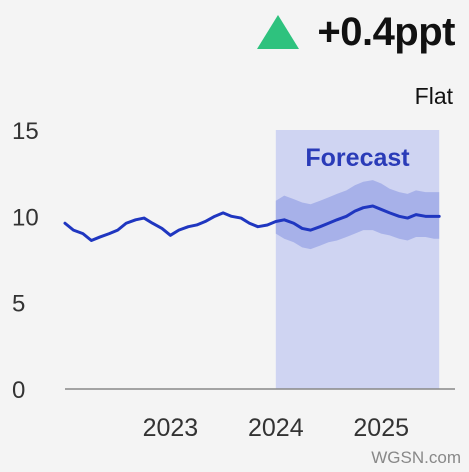 The height and width of the screenshot is (472, 469). What do you see at coordinates (25, 217) in the screenshot?
I see `y-tick-label: 10` at bounding box center [25, 217].